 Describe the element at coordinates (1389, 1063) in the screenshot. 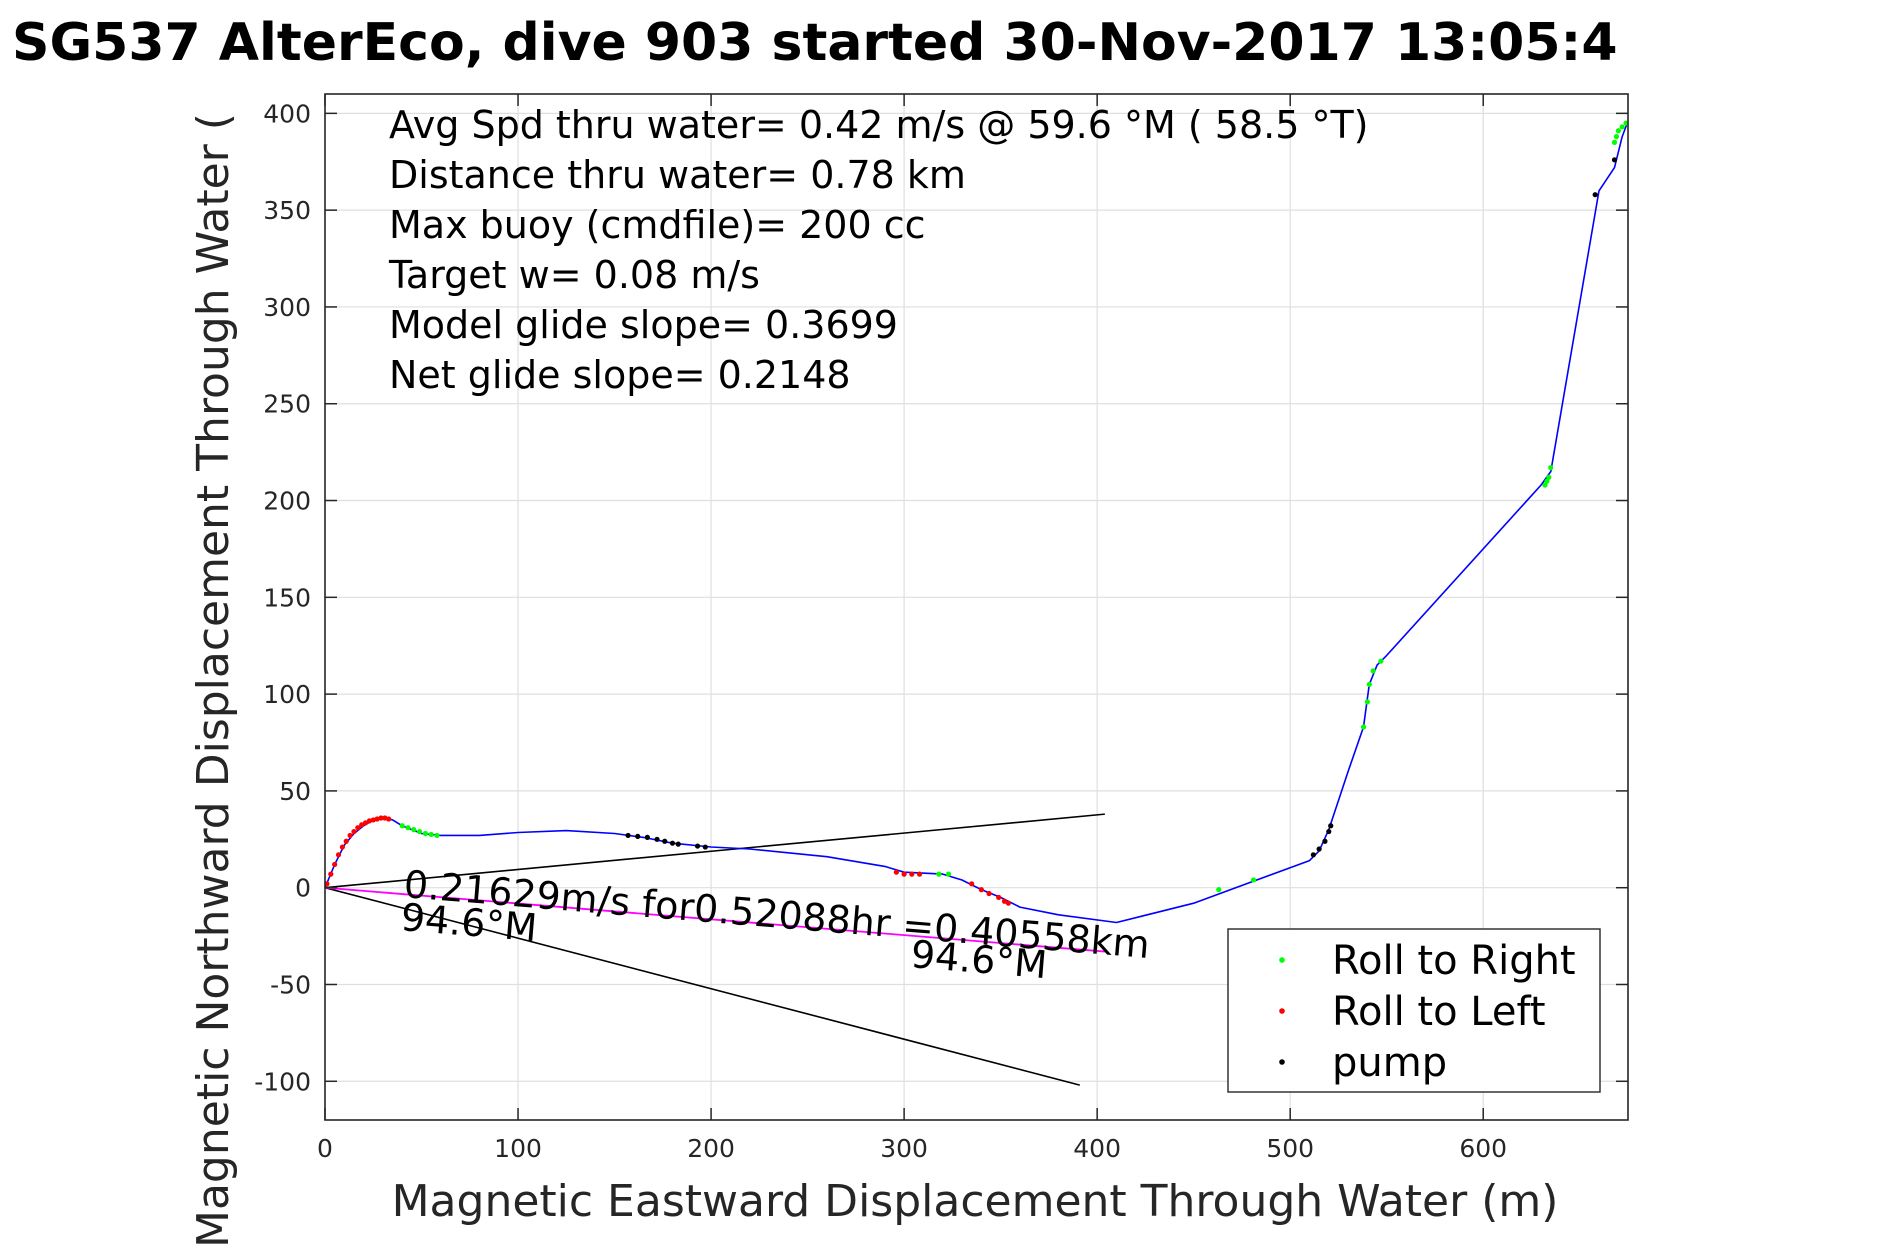

I see `legend-entry: pump` at that location.